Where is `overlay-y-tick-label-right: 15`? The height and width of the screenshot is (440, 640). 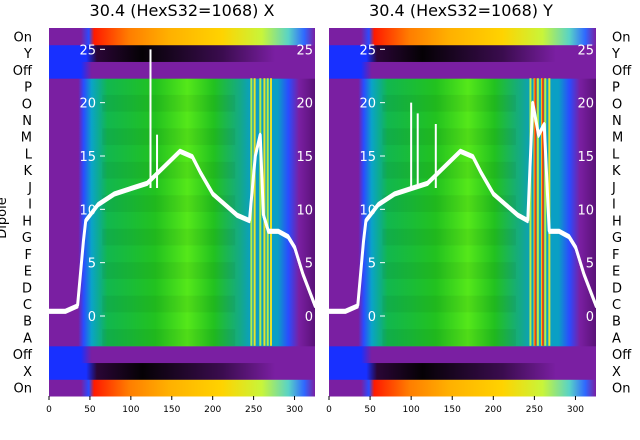
overlay-y-tick-label-right: 15 is located at coordinates (304, 157).